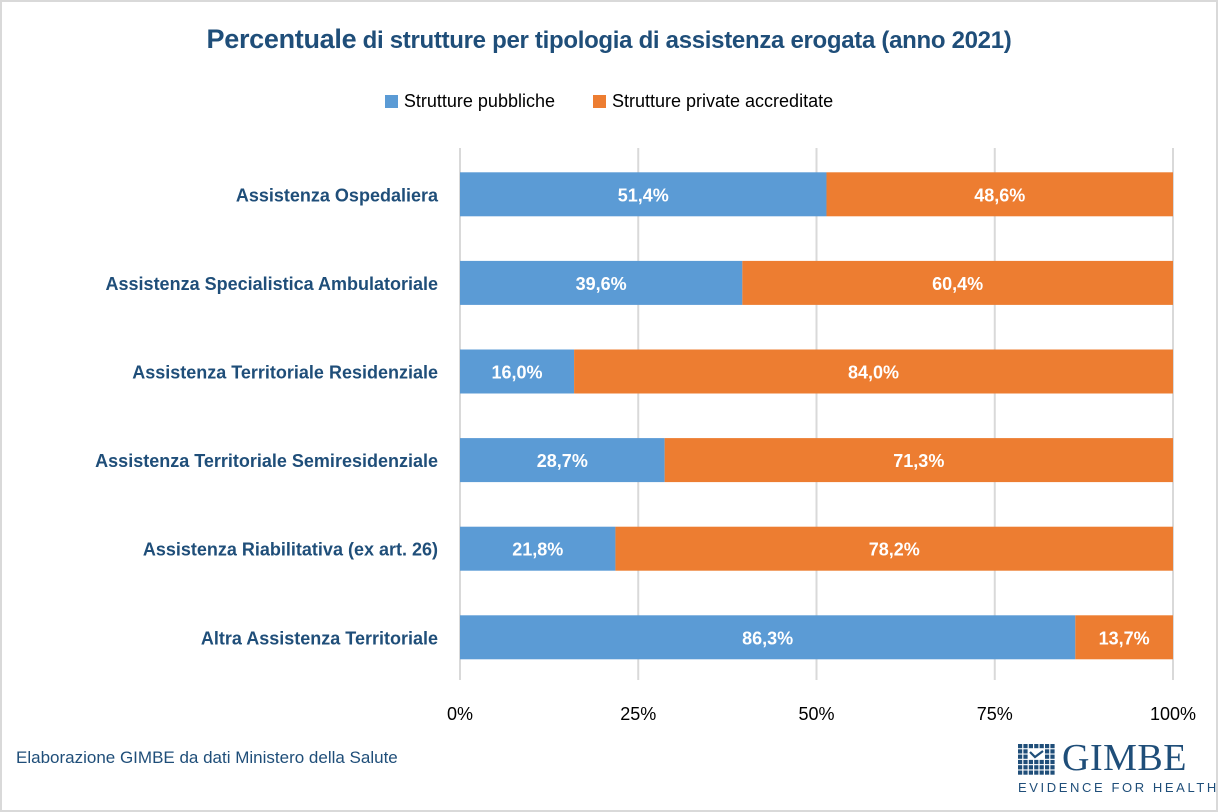  I want to click on chart-title-lead: Percentuale, so click(281, 39).